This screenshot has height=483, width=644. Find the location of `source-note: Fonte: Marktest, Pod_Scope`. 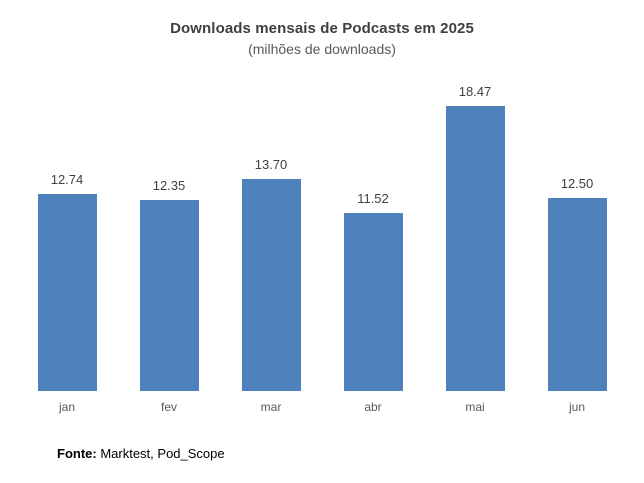

source-note: Fonte: Marktest, Pod_Scope is located at coordinates (141, 453).